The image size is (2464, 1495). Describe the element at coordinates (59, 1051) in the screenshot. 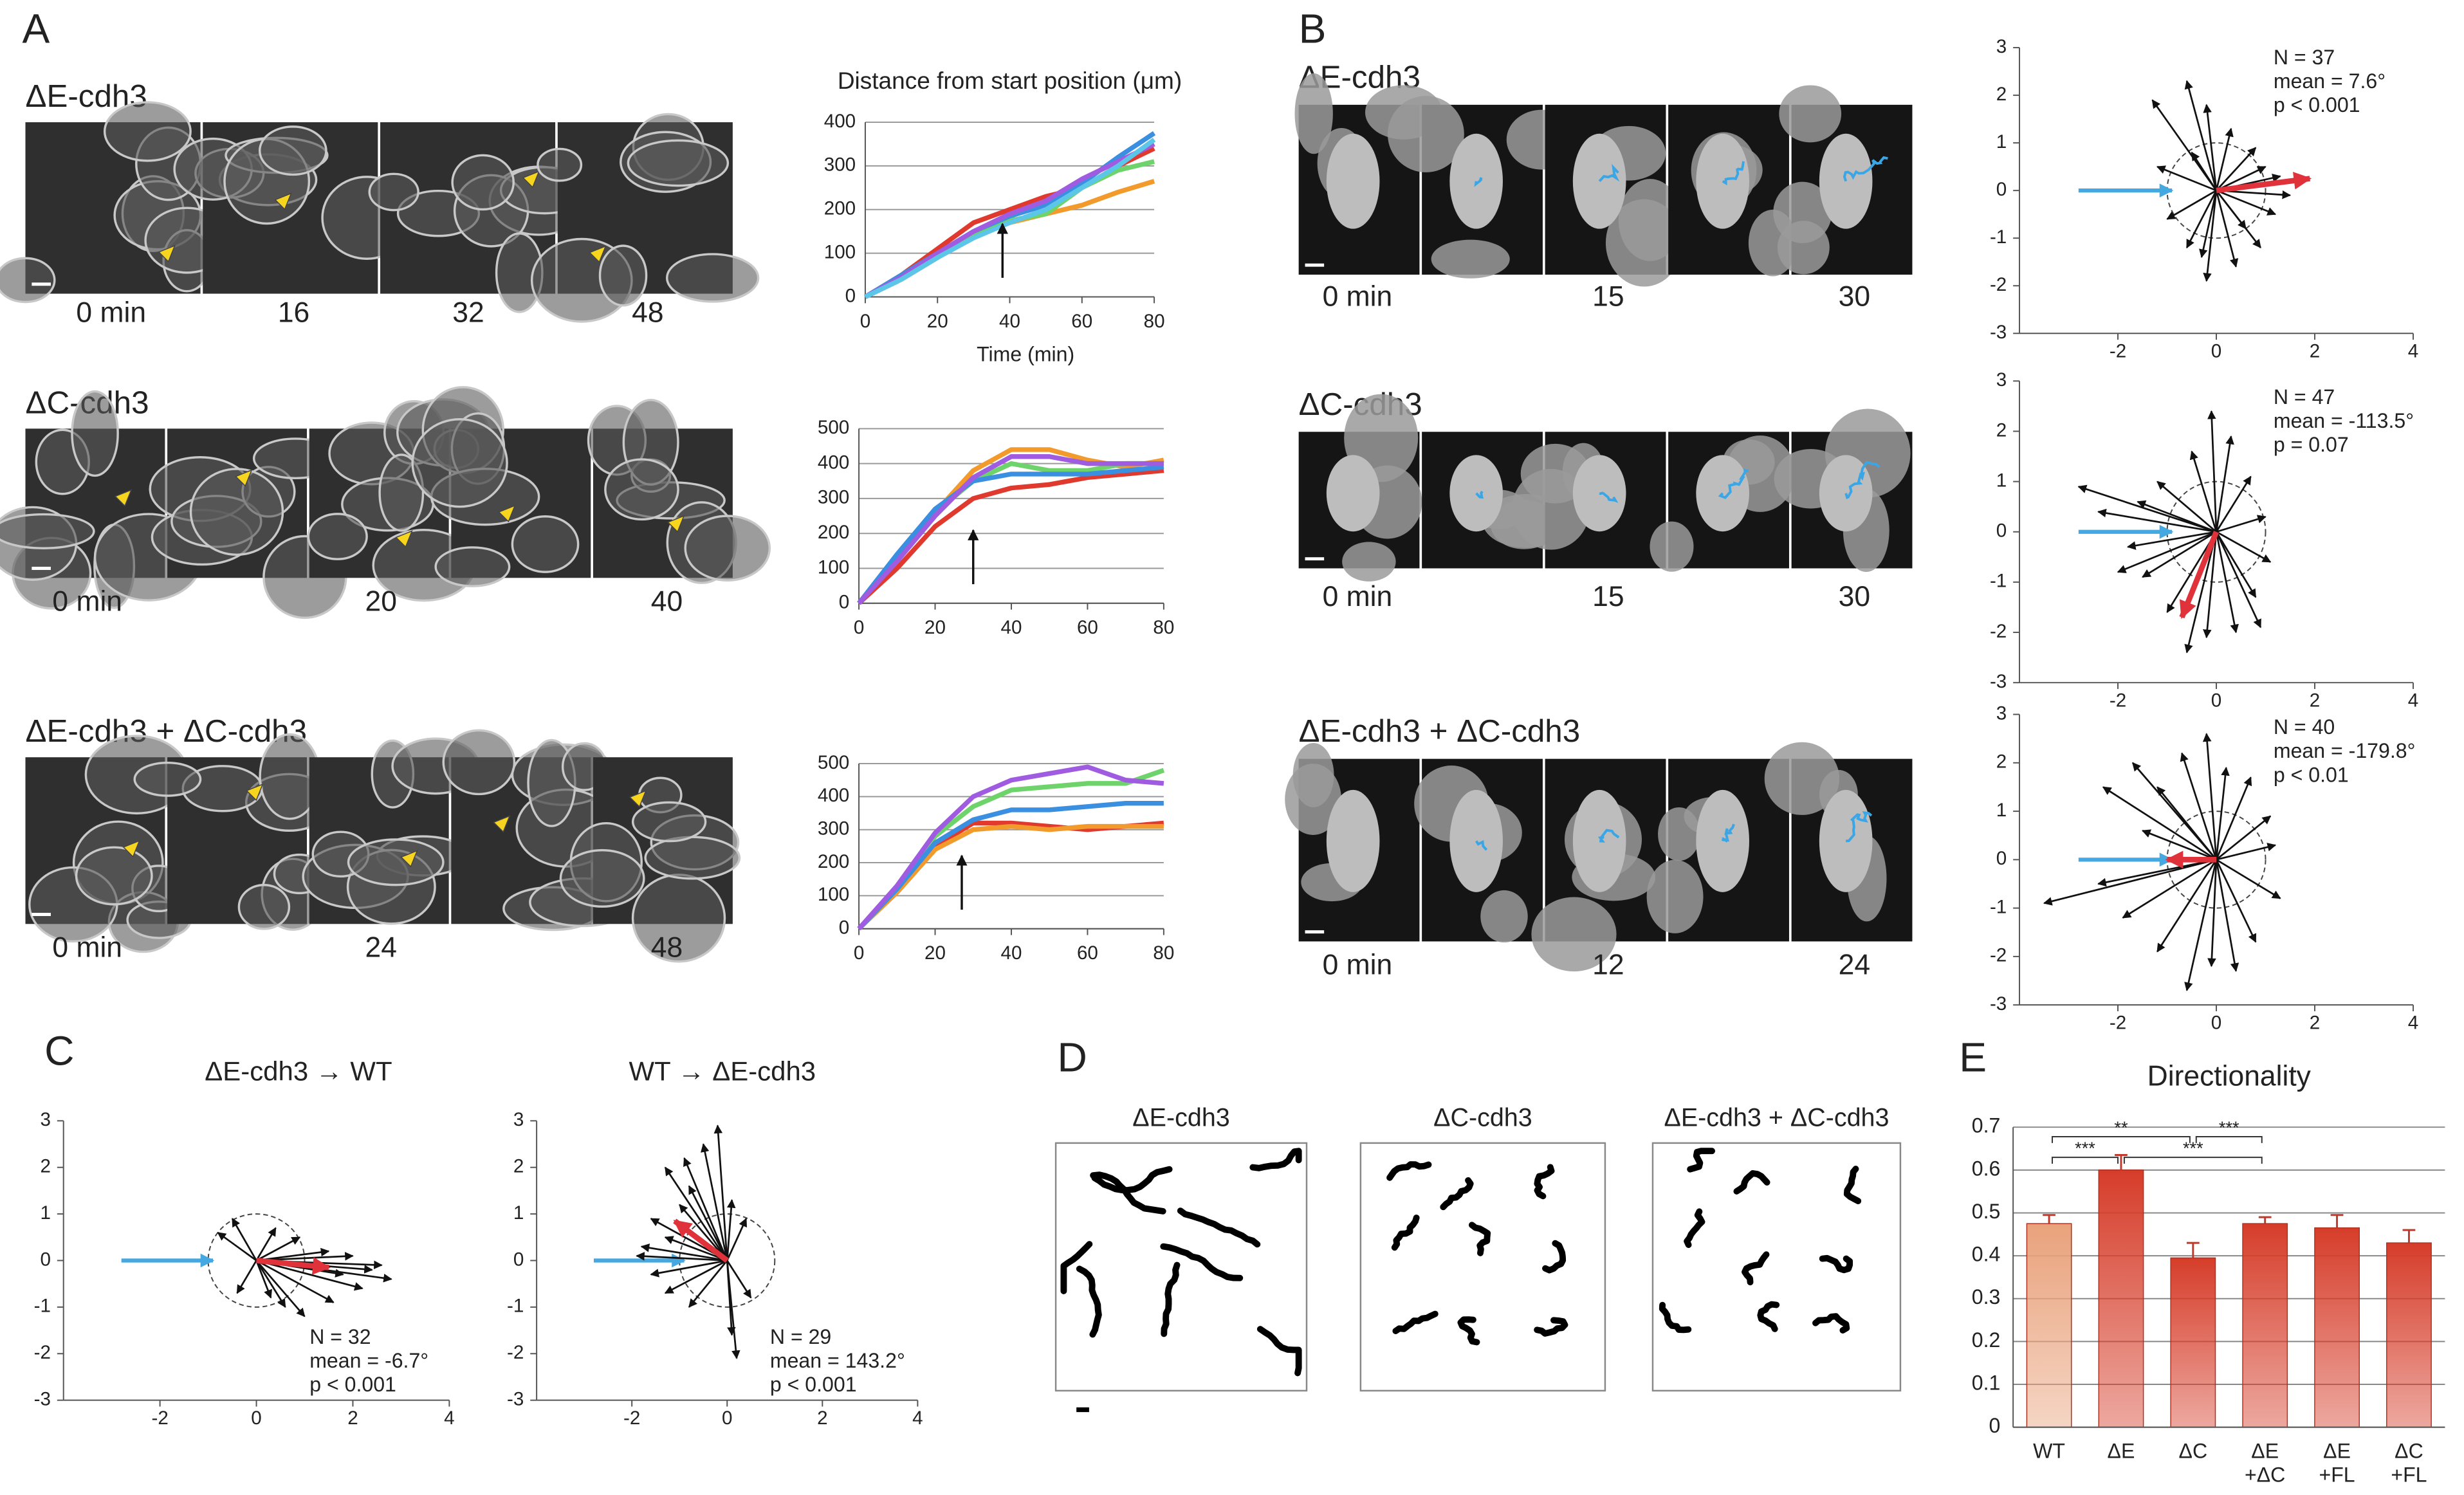

I see `panel-letter: C` at that location.